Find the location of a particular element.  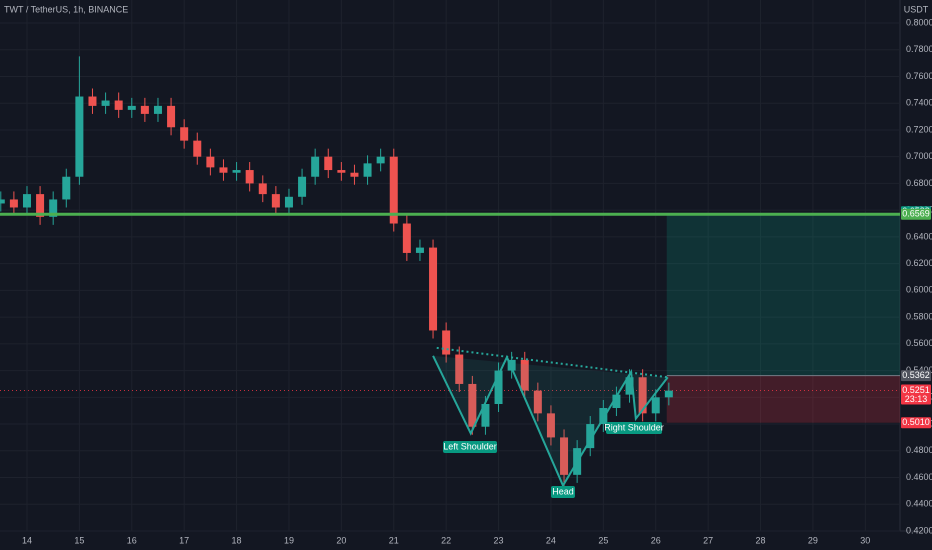

price-label: 0.5251 is located at coordinates (916, 390).